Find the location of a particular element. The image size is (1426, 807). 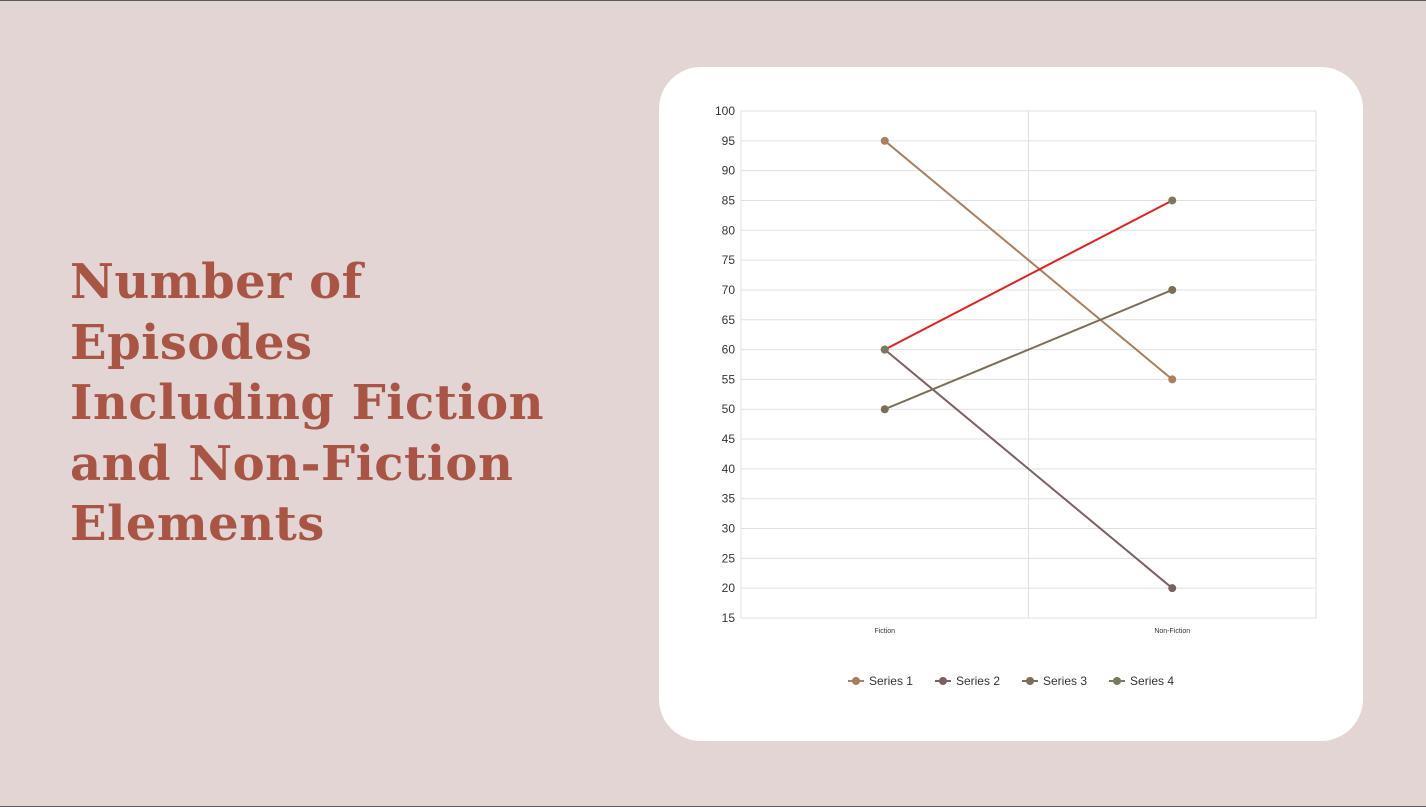

y-tick-label: 30 is located at coordinates (729, 529).